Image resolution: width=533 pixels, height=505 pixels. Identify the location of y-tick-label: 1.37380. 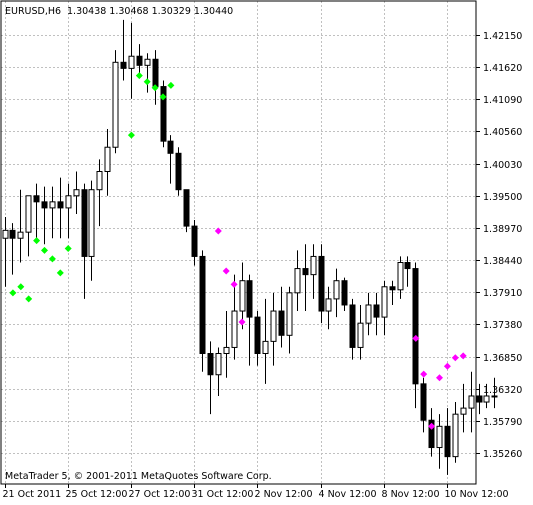
(502, 325).